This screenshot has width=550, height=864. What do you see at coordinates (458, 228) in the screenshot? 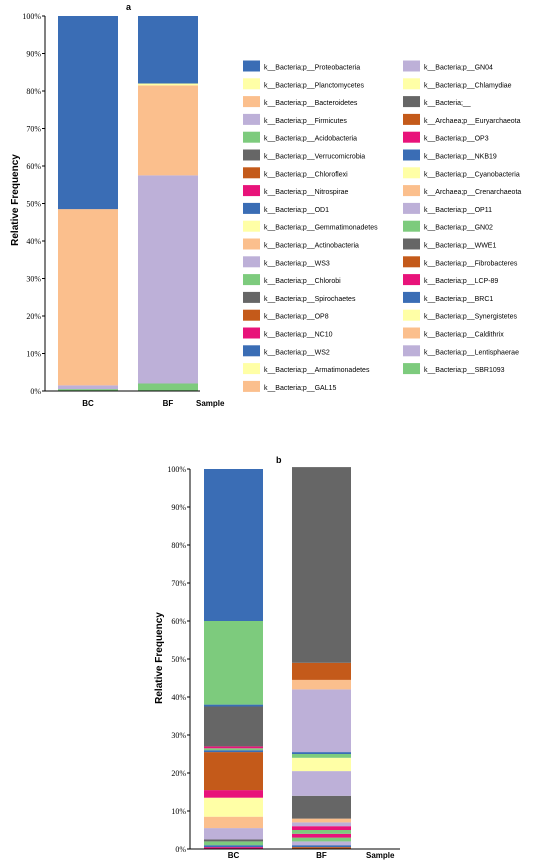
I see `legend-label: k__Bacteria;p__GN02` at bounding box center [458, 228].